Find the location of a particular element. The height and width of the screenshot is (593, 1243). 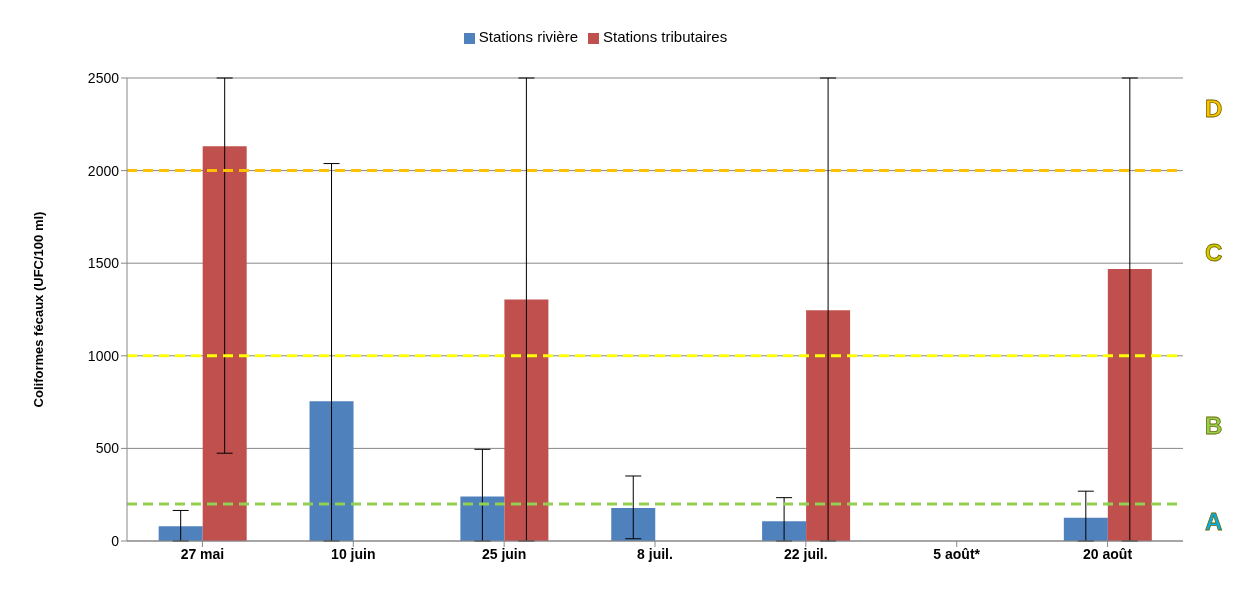

y-tick-label: 2000 is located at coordinates (103, 170).